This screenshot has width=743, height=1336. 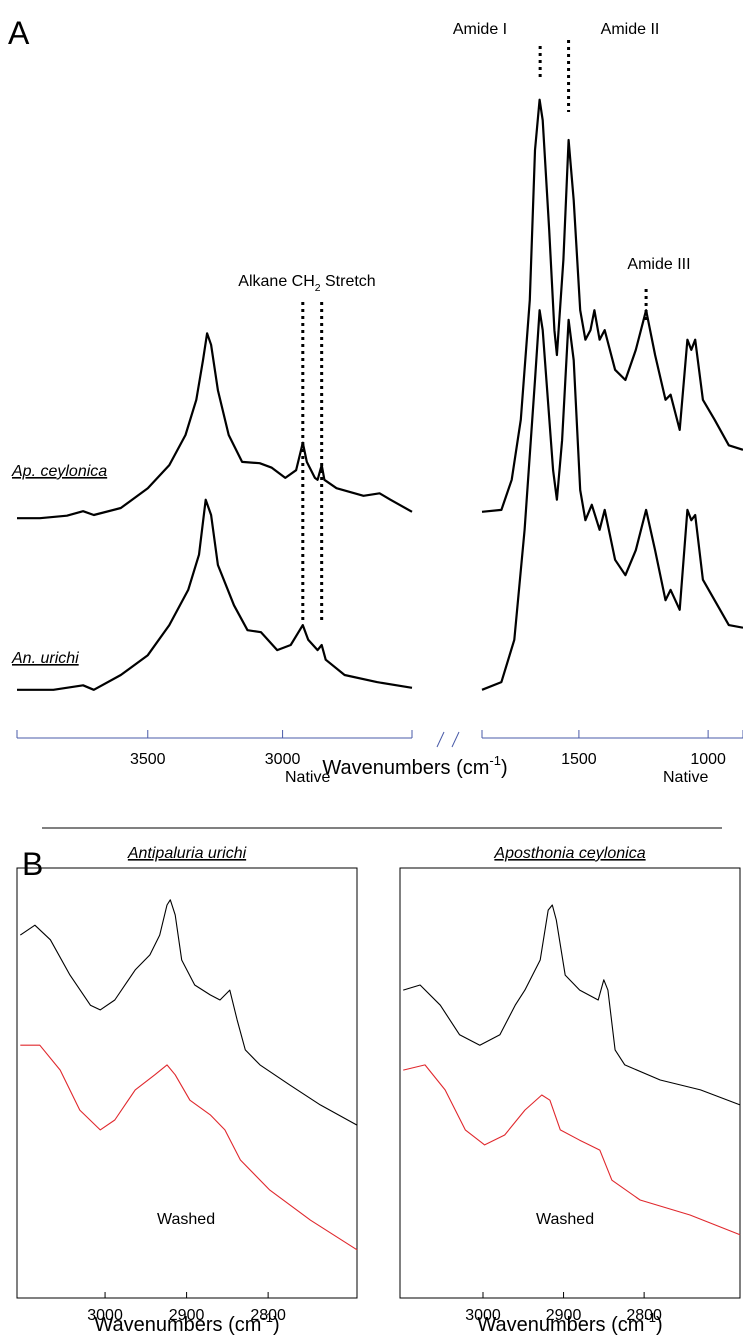 I want to click on x-tick-label: 1500, so click(x=579, y=759).